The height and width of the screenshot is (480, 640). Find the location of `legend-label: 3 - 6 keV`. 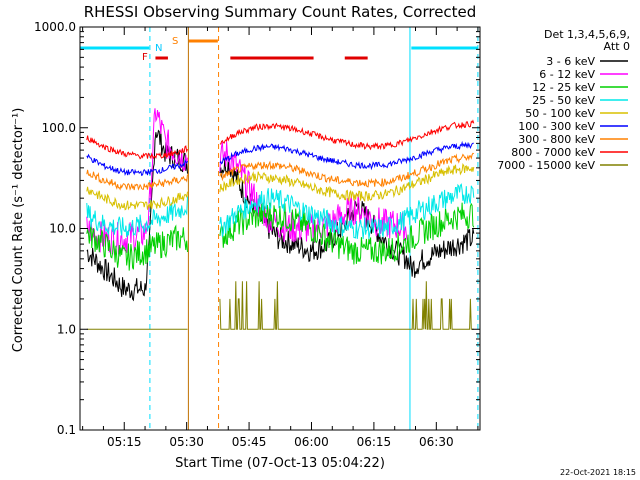

legend-label: 3 - 6 keV is located at coordinates (570, 61).